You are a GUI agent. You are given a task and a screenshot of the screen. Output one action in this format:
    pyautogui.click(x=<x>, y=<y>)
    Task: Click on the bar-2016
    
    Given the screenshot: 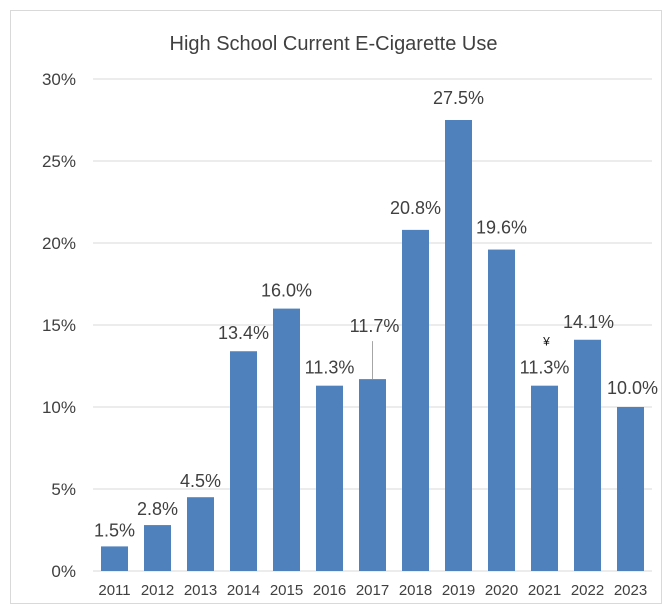 What is the action you would take?
    pyautogui.click(x=329, y=478)
    